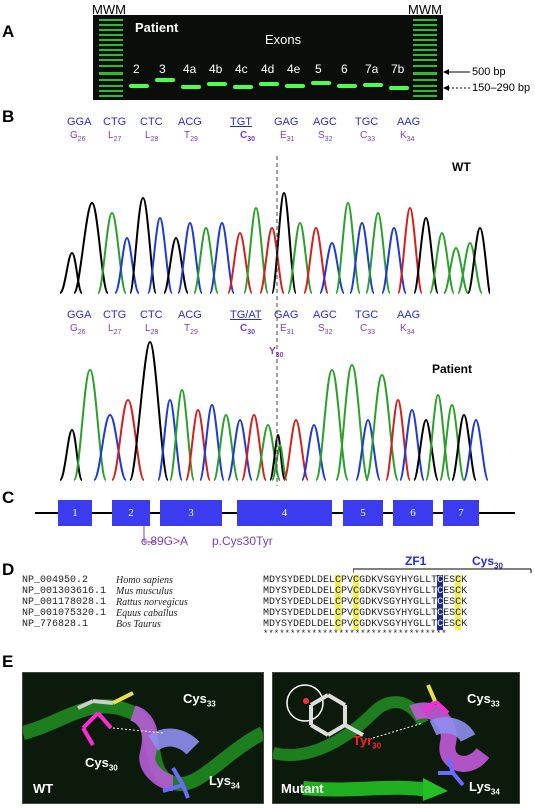 This screenshot has width=535, height=808. Describe the element at coordinates (398, 69) in the screenshot. I see `gel-lane-label-7b: 7b` at that location.